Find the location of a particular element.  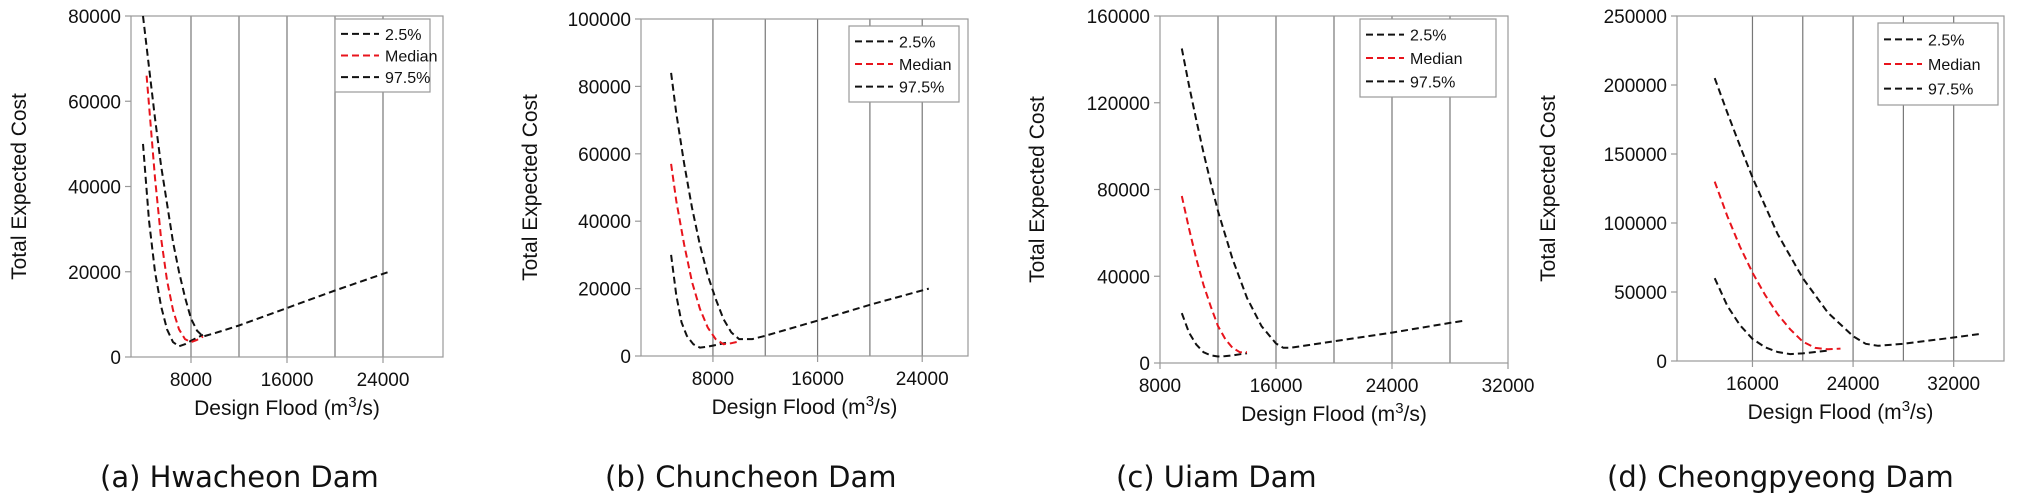

panel-caption: (a) Hwacheon Dam is located at coordinates (239, 477).